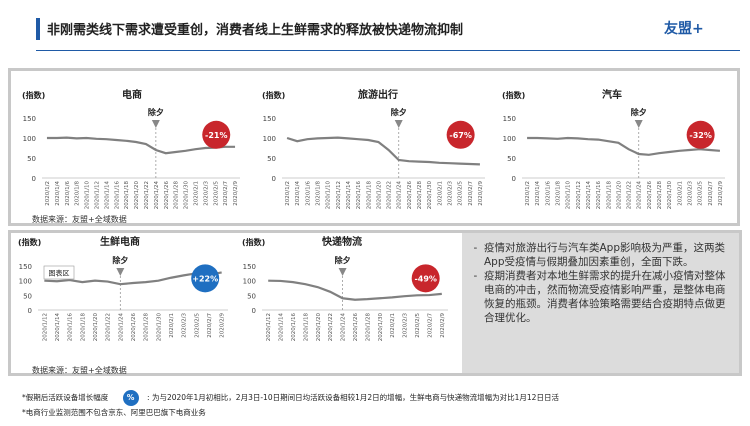  I want to click on badge-text: +22%, so click(205, 278).